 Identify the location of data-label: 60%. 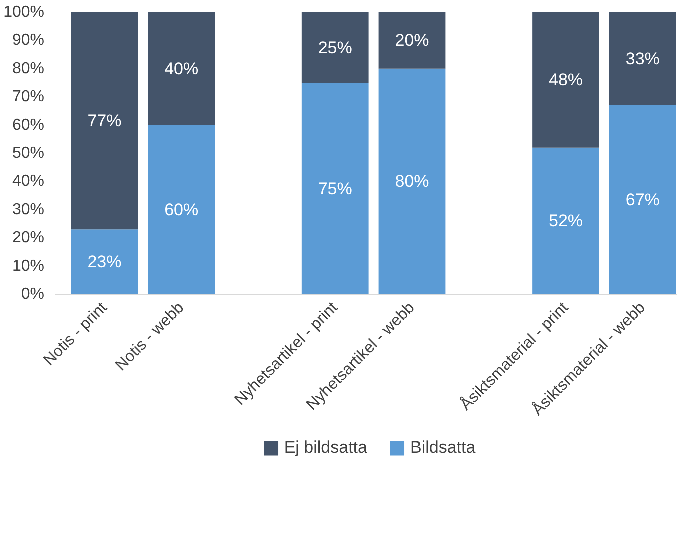
(181, 210).